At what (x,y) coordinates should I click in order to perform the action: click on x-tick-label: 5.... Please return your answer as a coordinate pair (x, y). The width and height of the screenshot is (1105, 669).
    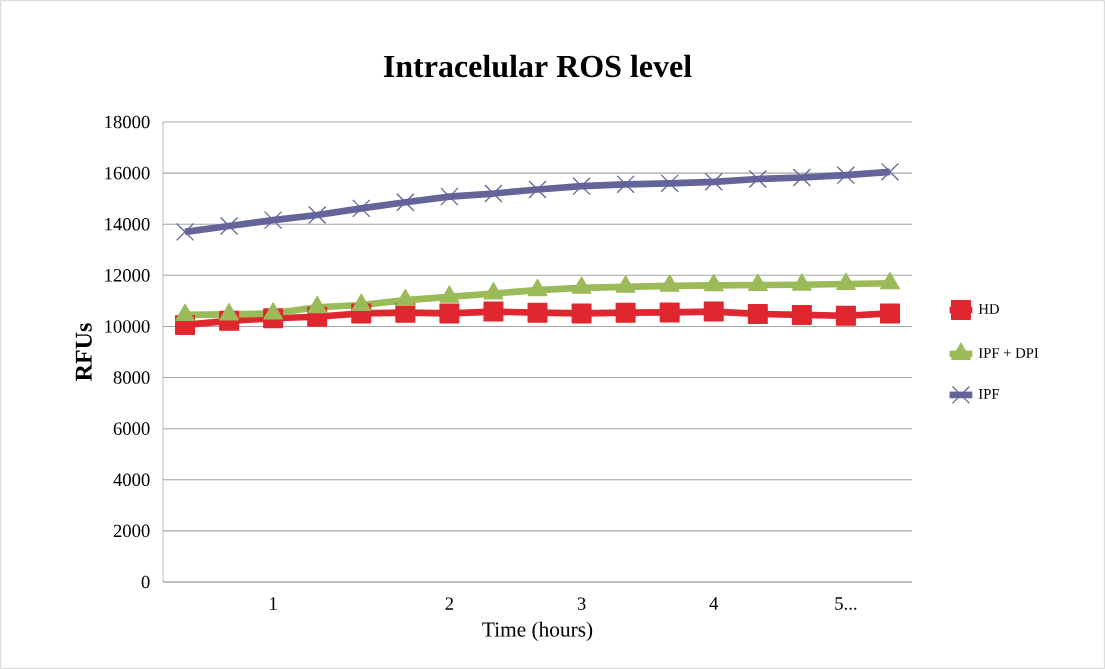
    Looking at the image, I should click on (846, 603).